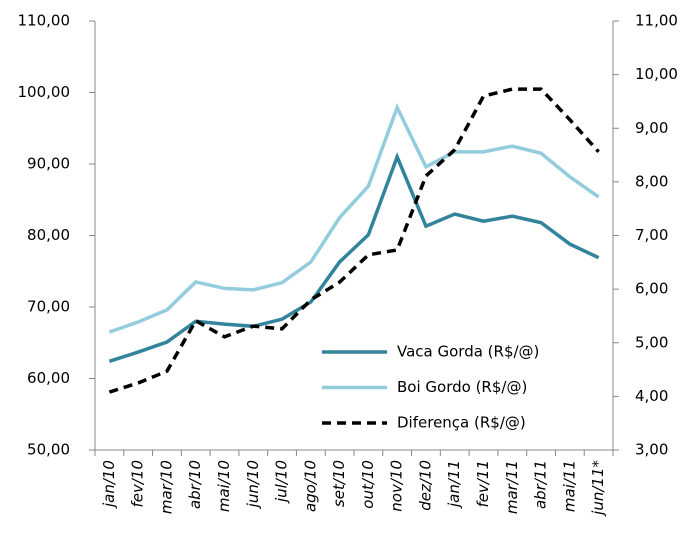 The width and height of the screenshot is (685, 542). What do you see at coordinates (656, 74) in the screenshot?
I see `y2-tick-label: 10,00` at bounding box center [656, 74].